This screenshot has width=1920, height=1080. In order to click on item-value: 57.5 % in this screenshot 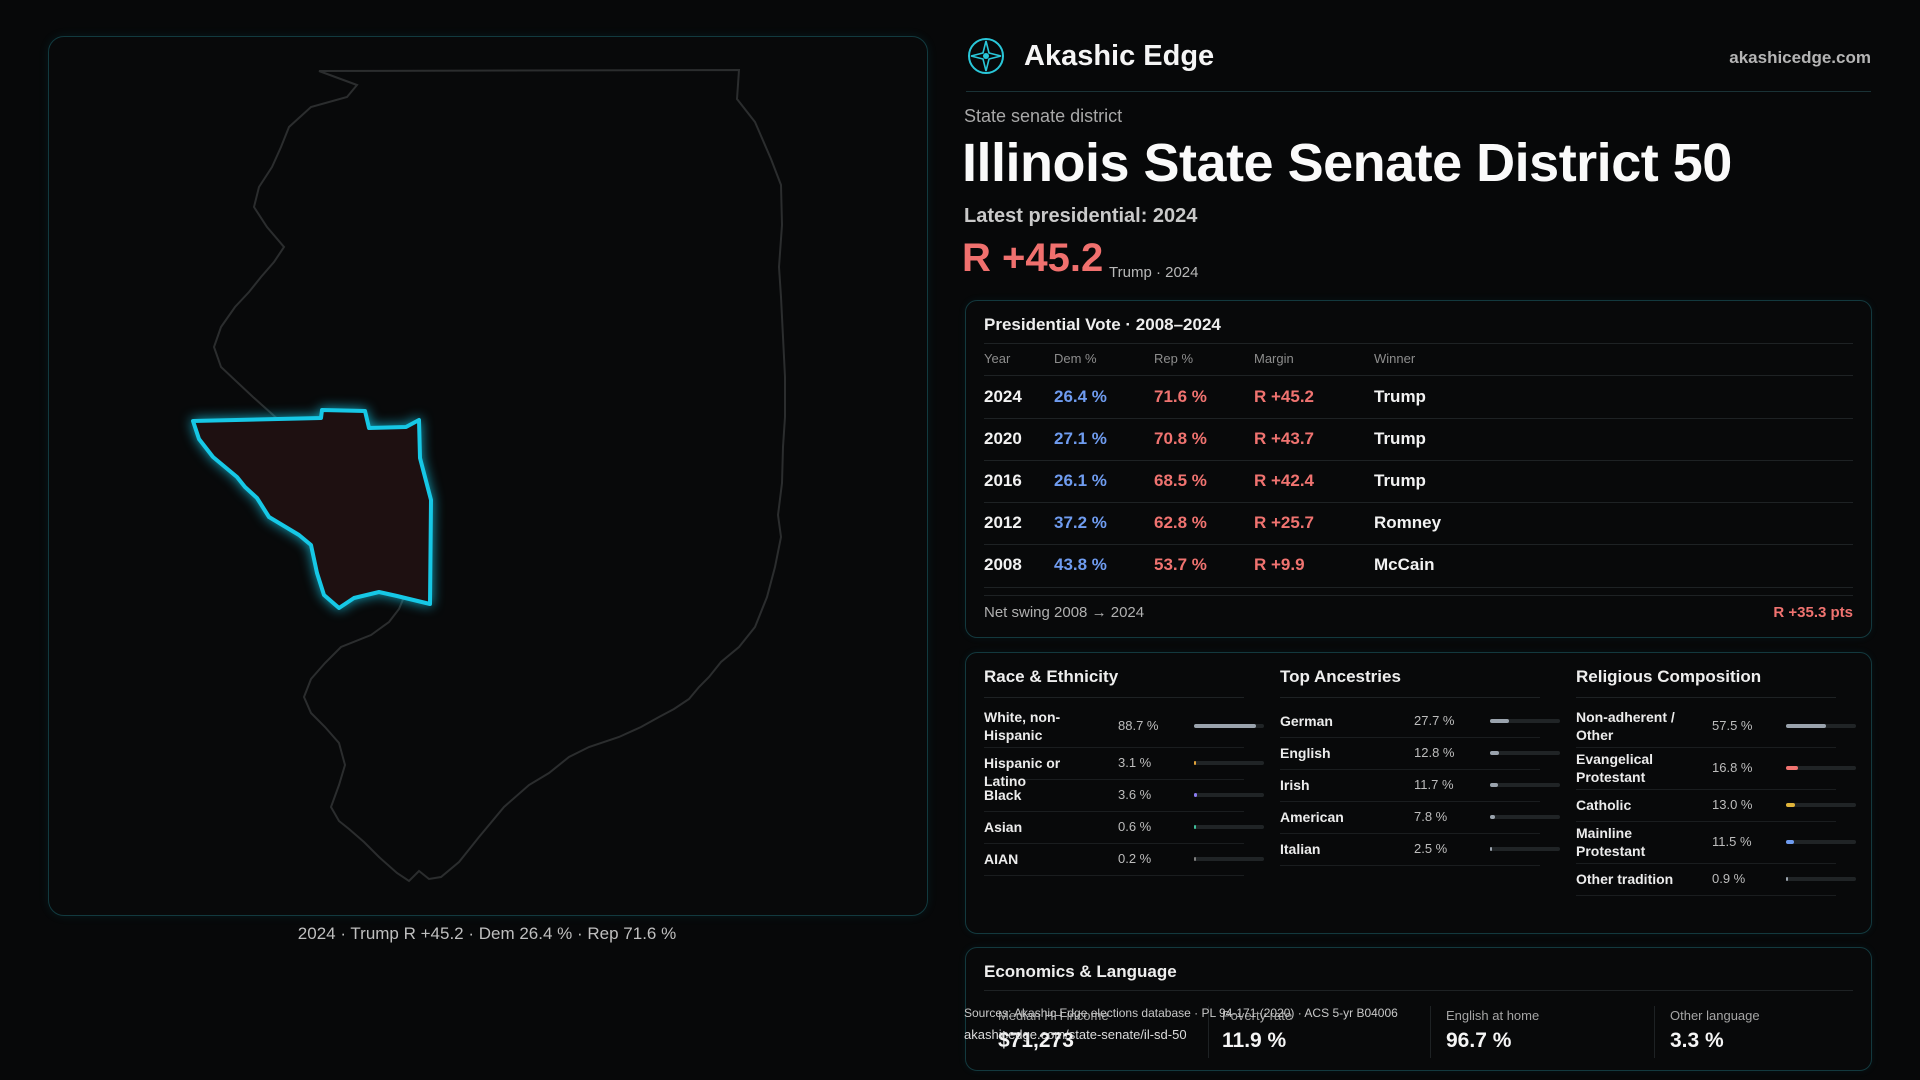, I will do `click(1732, 725)`.